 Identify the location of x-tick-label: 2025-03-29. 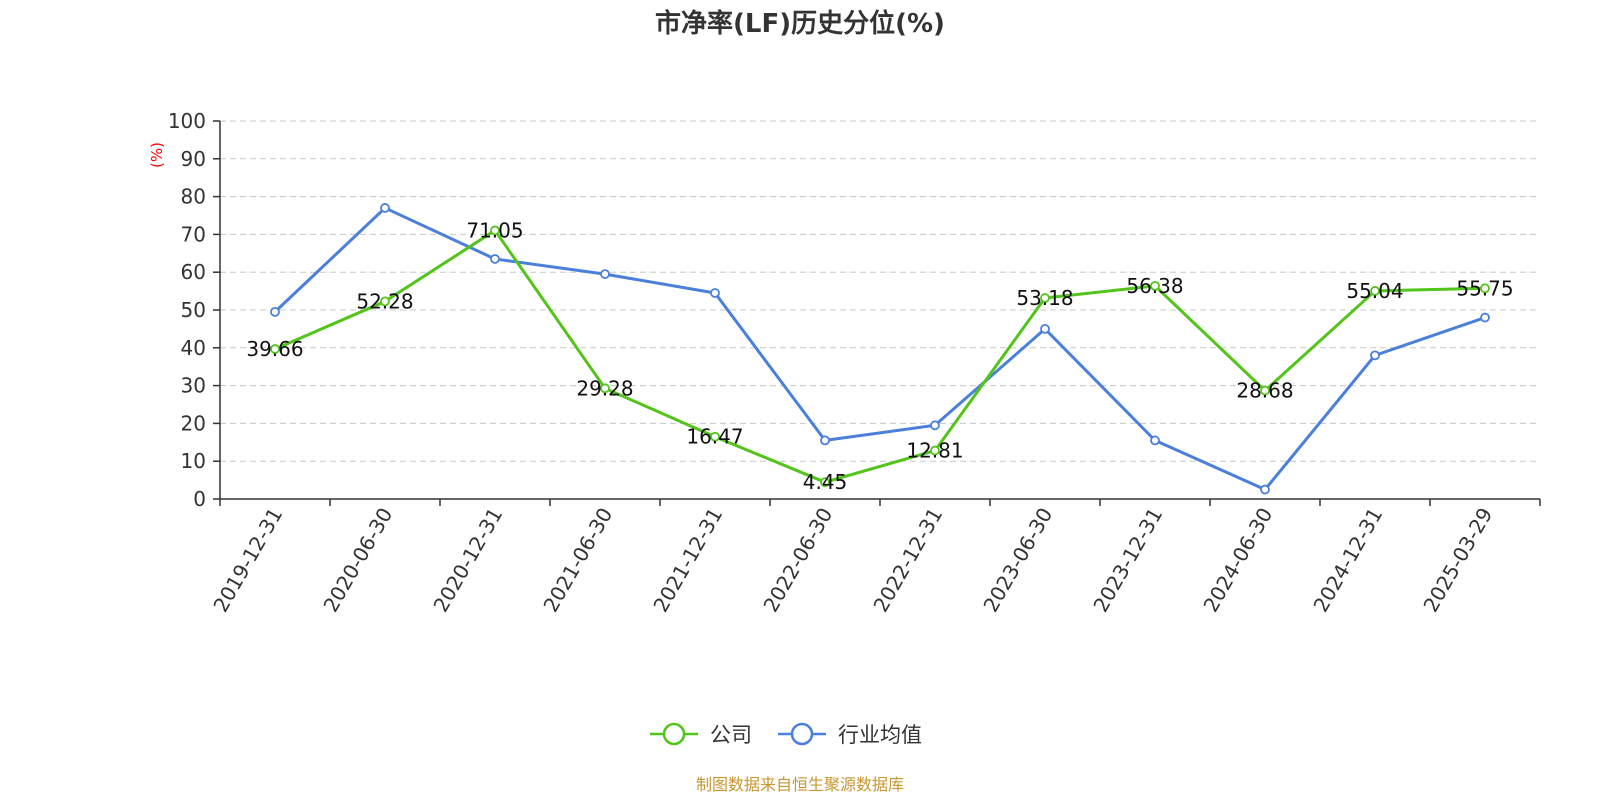
(1457, 560).